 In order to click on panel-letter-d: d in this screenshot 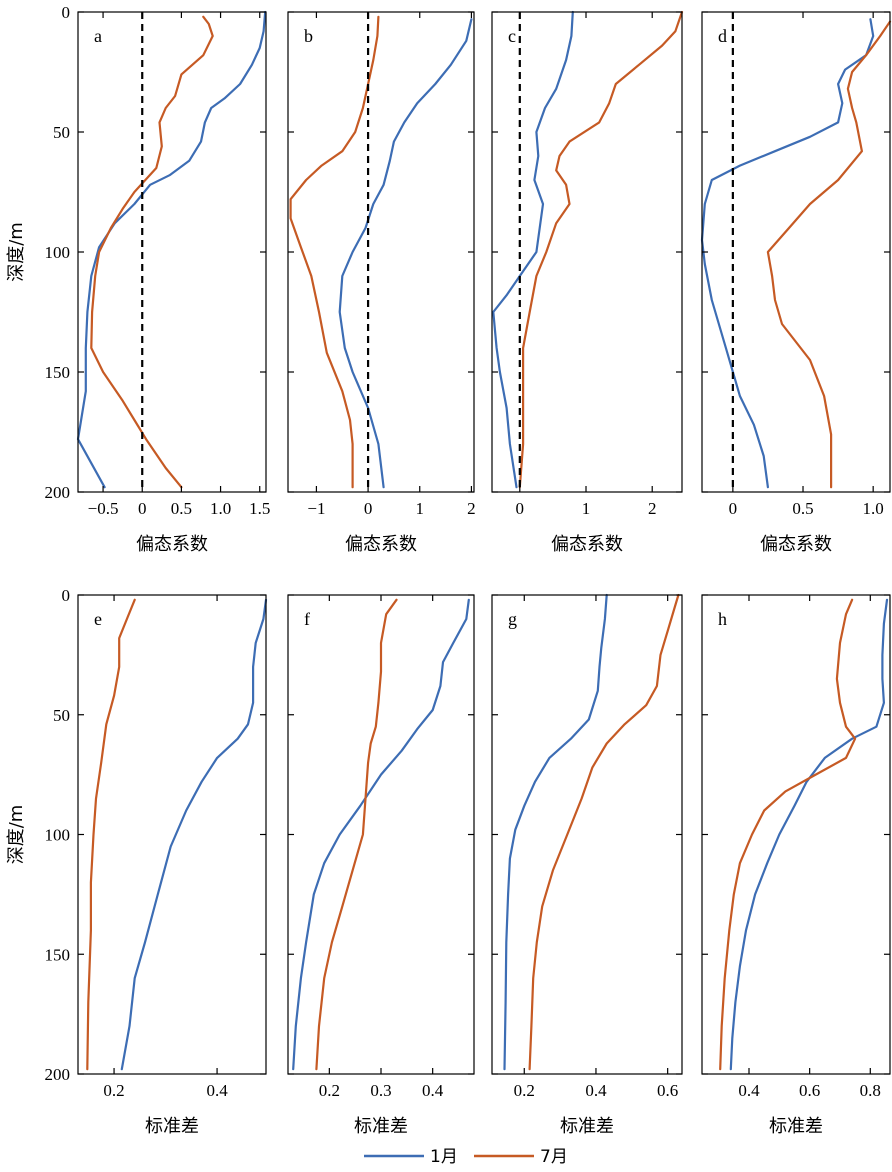, I will do `click(722, 36)`.